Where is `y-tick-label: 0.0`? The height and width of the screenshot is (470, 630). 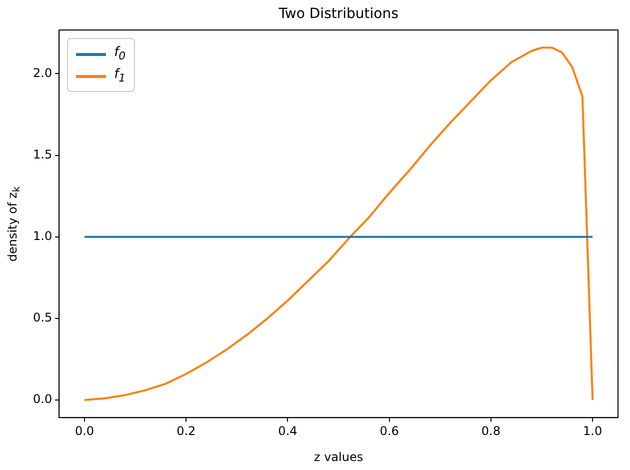
y-tick-label: 0.0 is located at coordinates (42, 399).